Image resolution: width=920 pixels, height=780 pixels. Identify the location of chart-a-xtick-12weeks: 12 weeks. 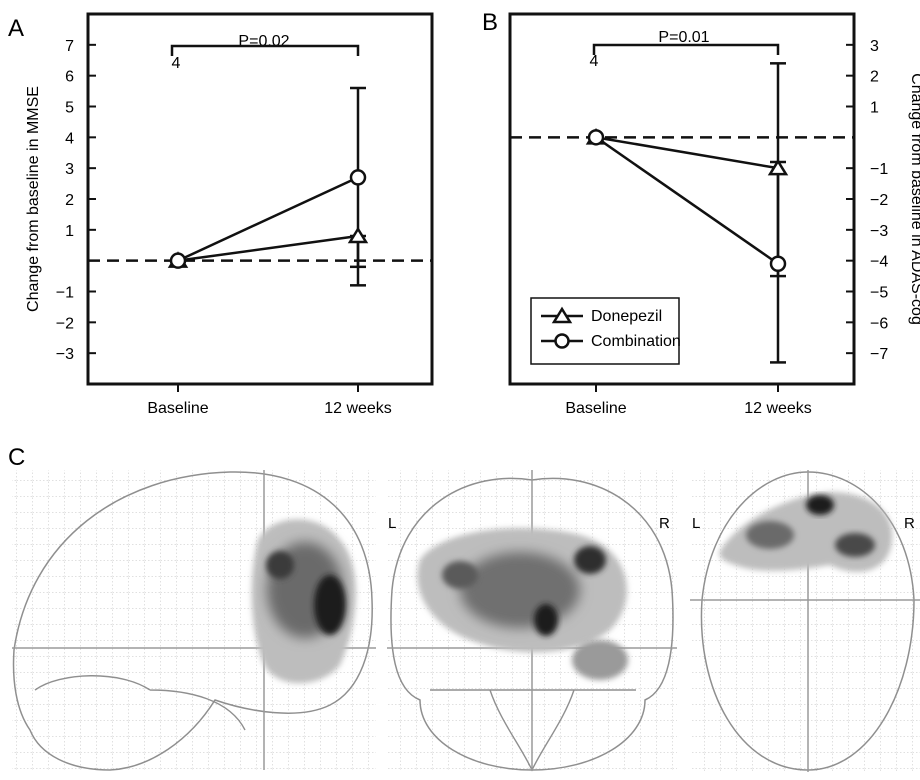
(358, 408).